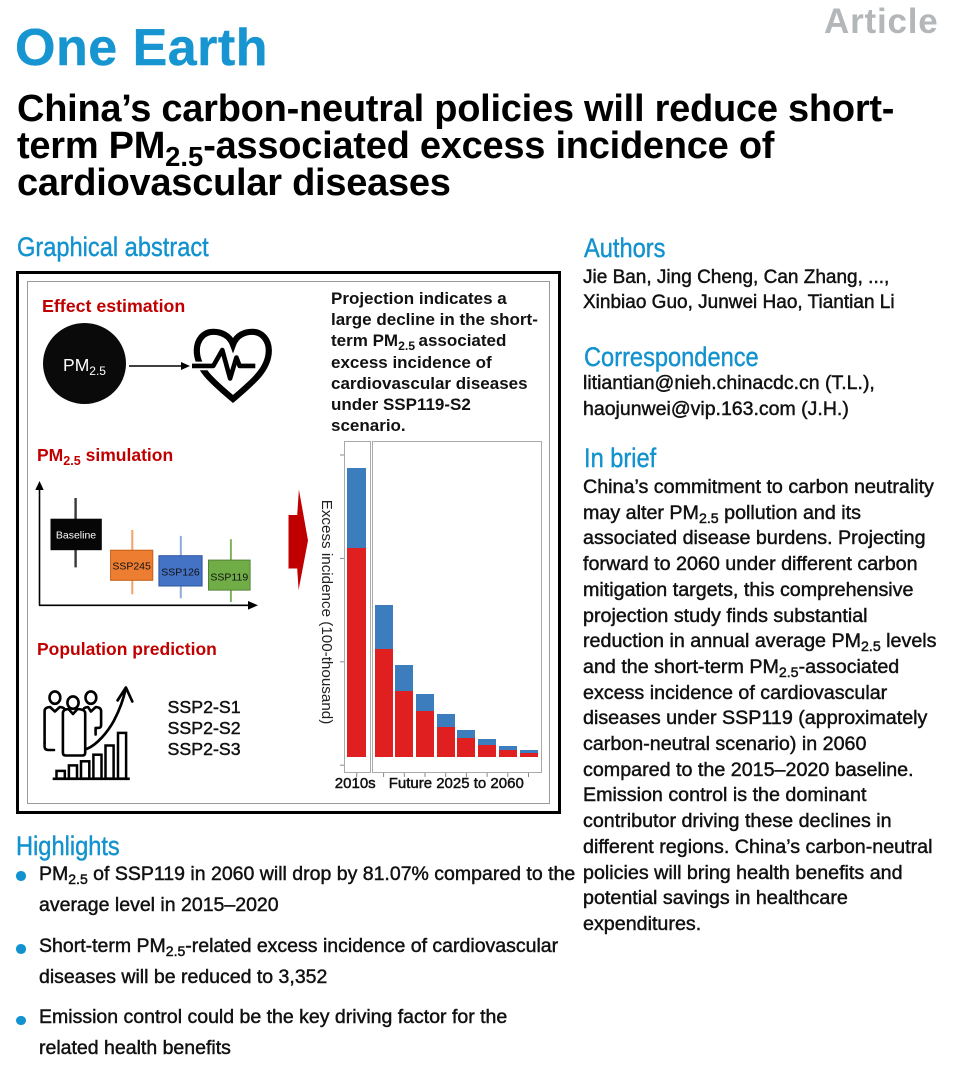 This screenshot has height=1071, width=953. Describe the element at coordinates (131, 567) in the screenshot. I see `svg-text: SSP245` at that location.